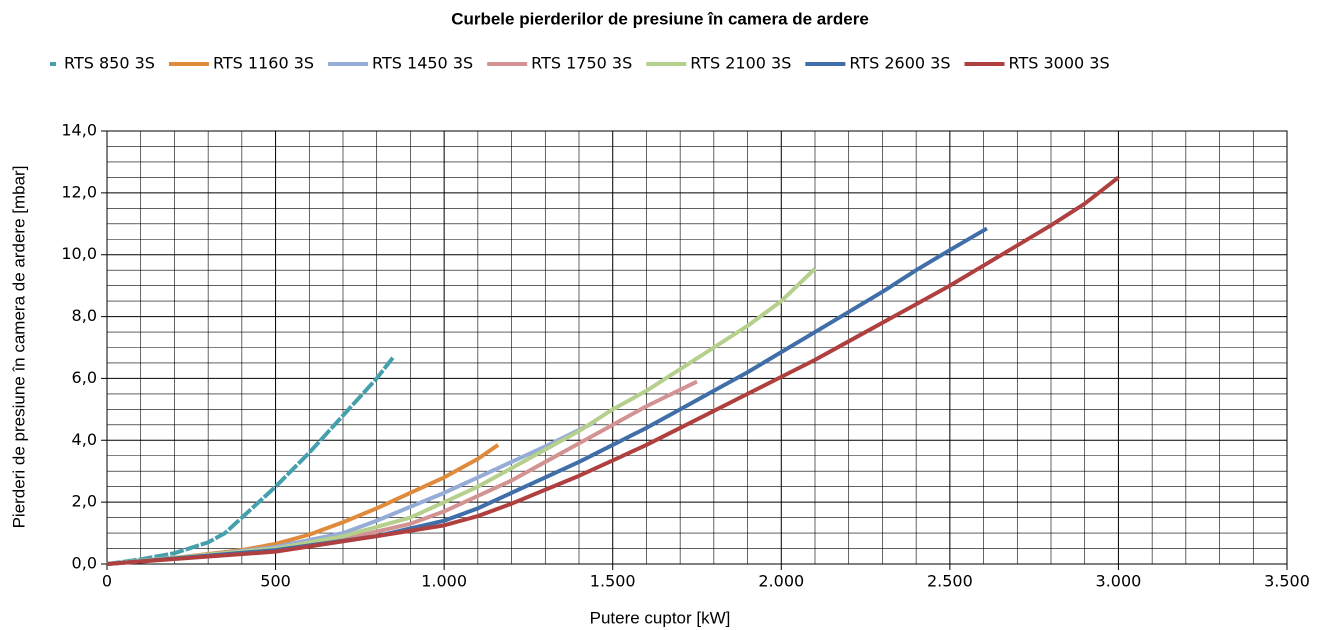  I want to click on y-tick-label: 6,0, so click(84, 377).